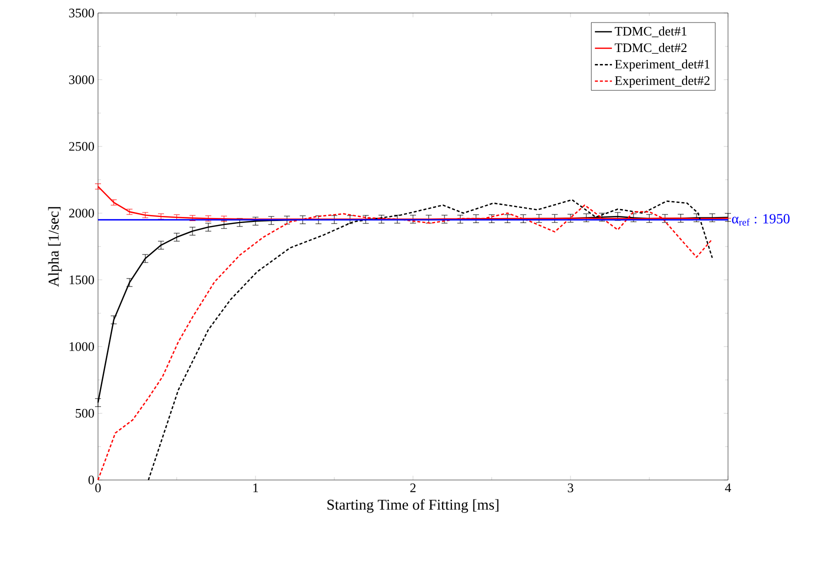 The image size is (831, 562). I want to click on ref-line-label: α$_{ref}$ : 1950, so click(761, 220).